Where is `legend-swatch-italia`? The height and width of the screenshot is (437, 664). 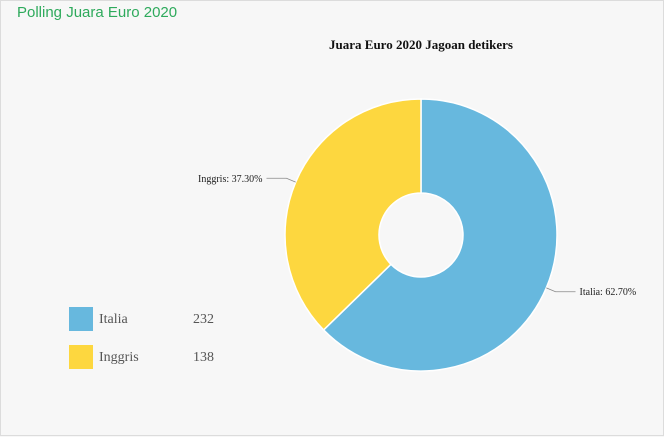 legend-swatch-italia is located at coordinates (81, 319).